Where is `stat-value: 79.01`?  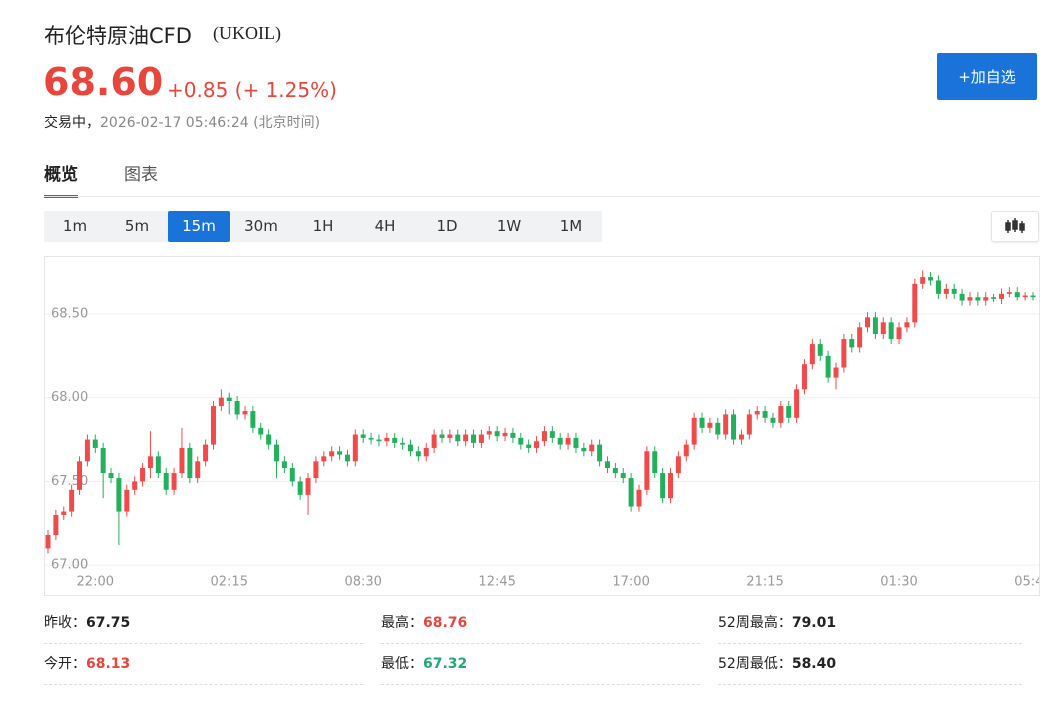
stat-value: 79.01 is located at coordinates (814, 623).